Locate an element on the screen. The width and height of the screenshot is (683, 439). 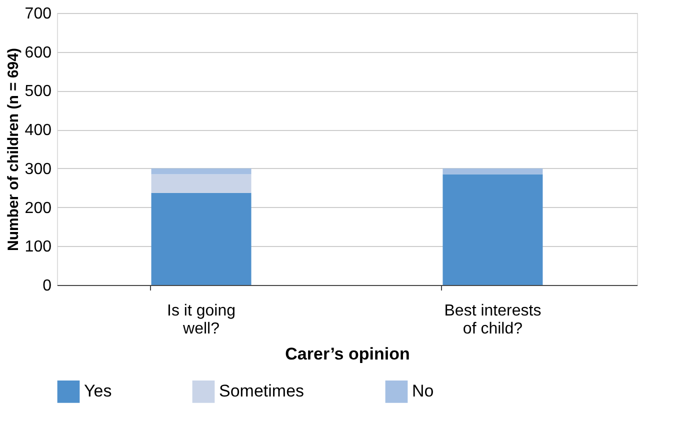
x-tick-label: Is it going well? is located at coordinates (201, 320).